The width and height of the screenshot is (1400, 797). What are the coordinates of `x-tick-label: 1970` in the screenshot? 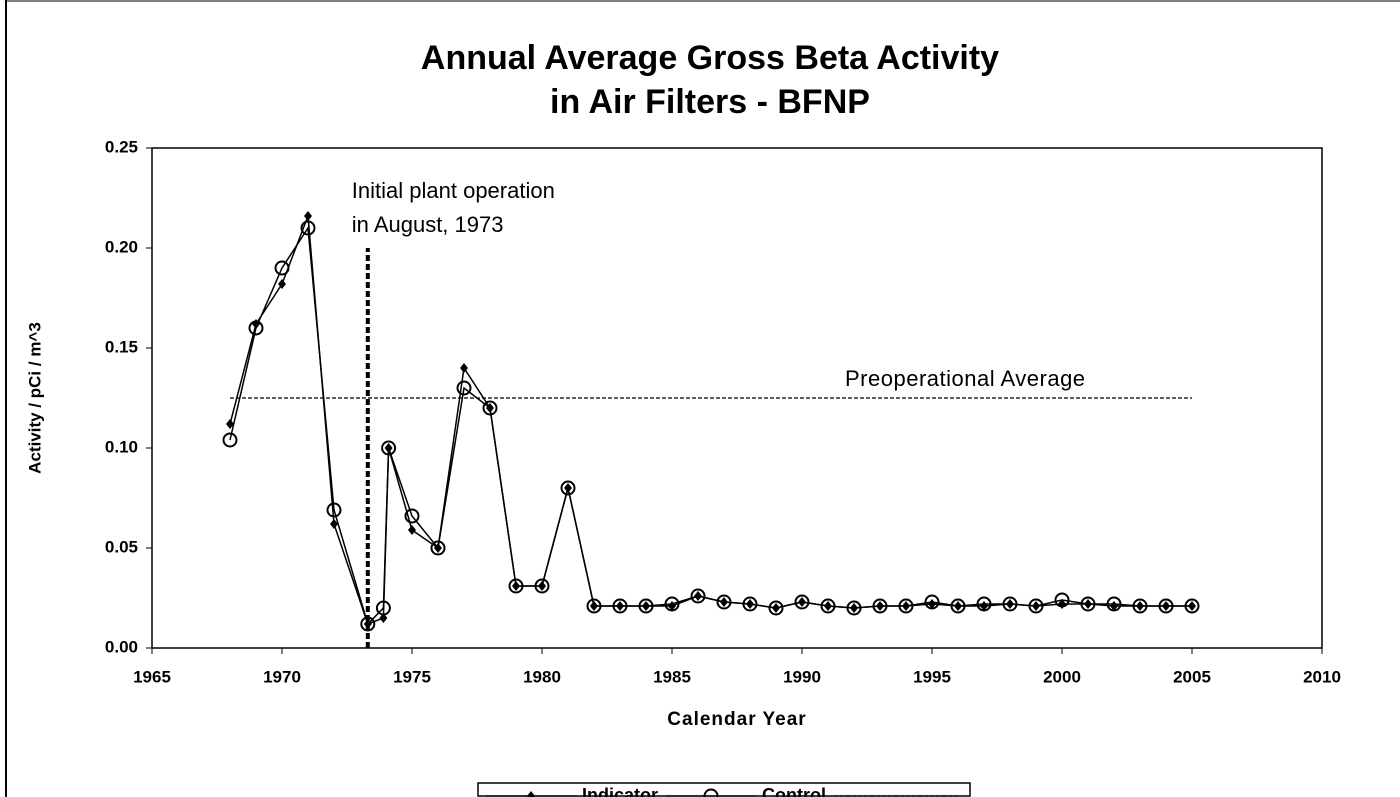 It's located at (282, 676).